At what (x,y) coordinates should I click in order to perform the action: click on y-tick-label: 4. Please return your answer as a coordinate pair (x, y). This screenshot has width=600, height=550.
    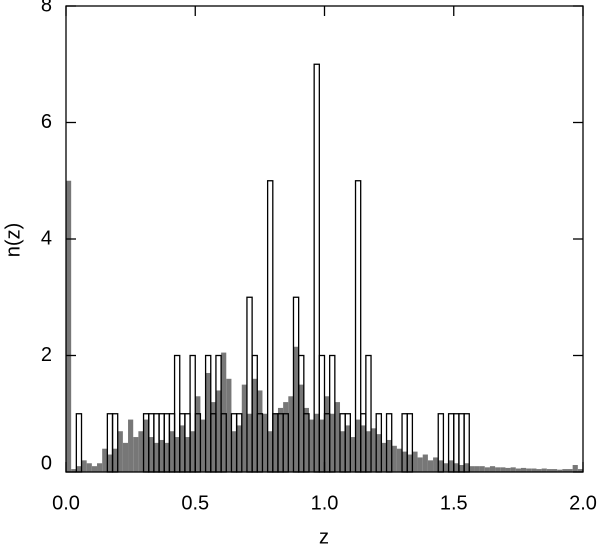
    Looking at the image, I should click on (46, 238).